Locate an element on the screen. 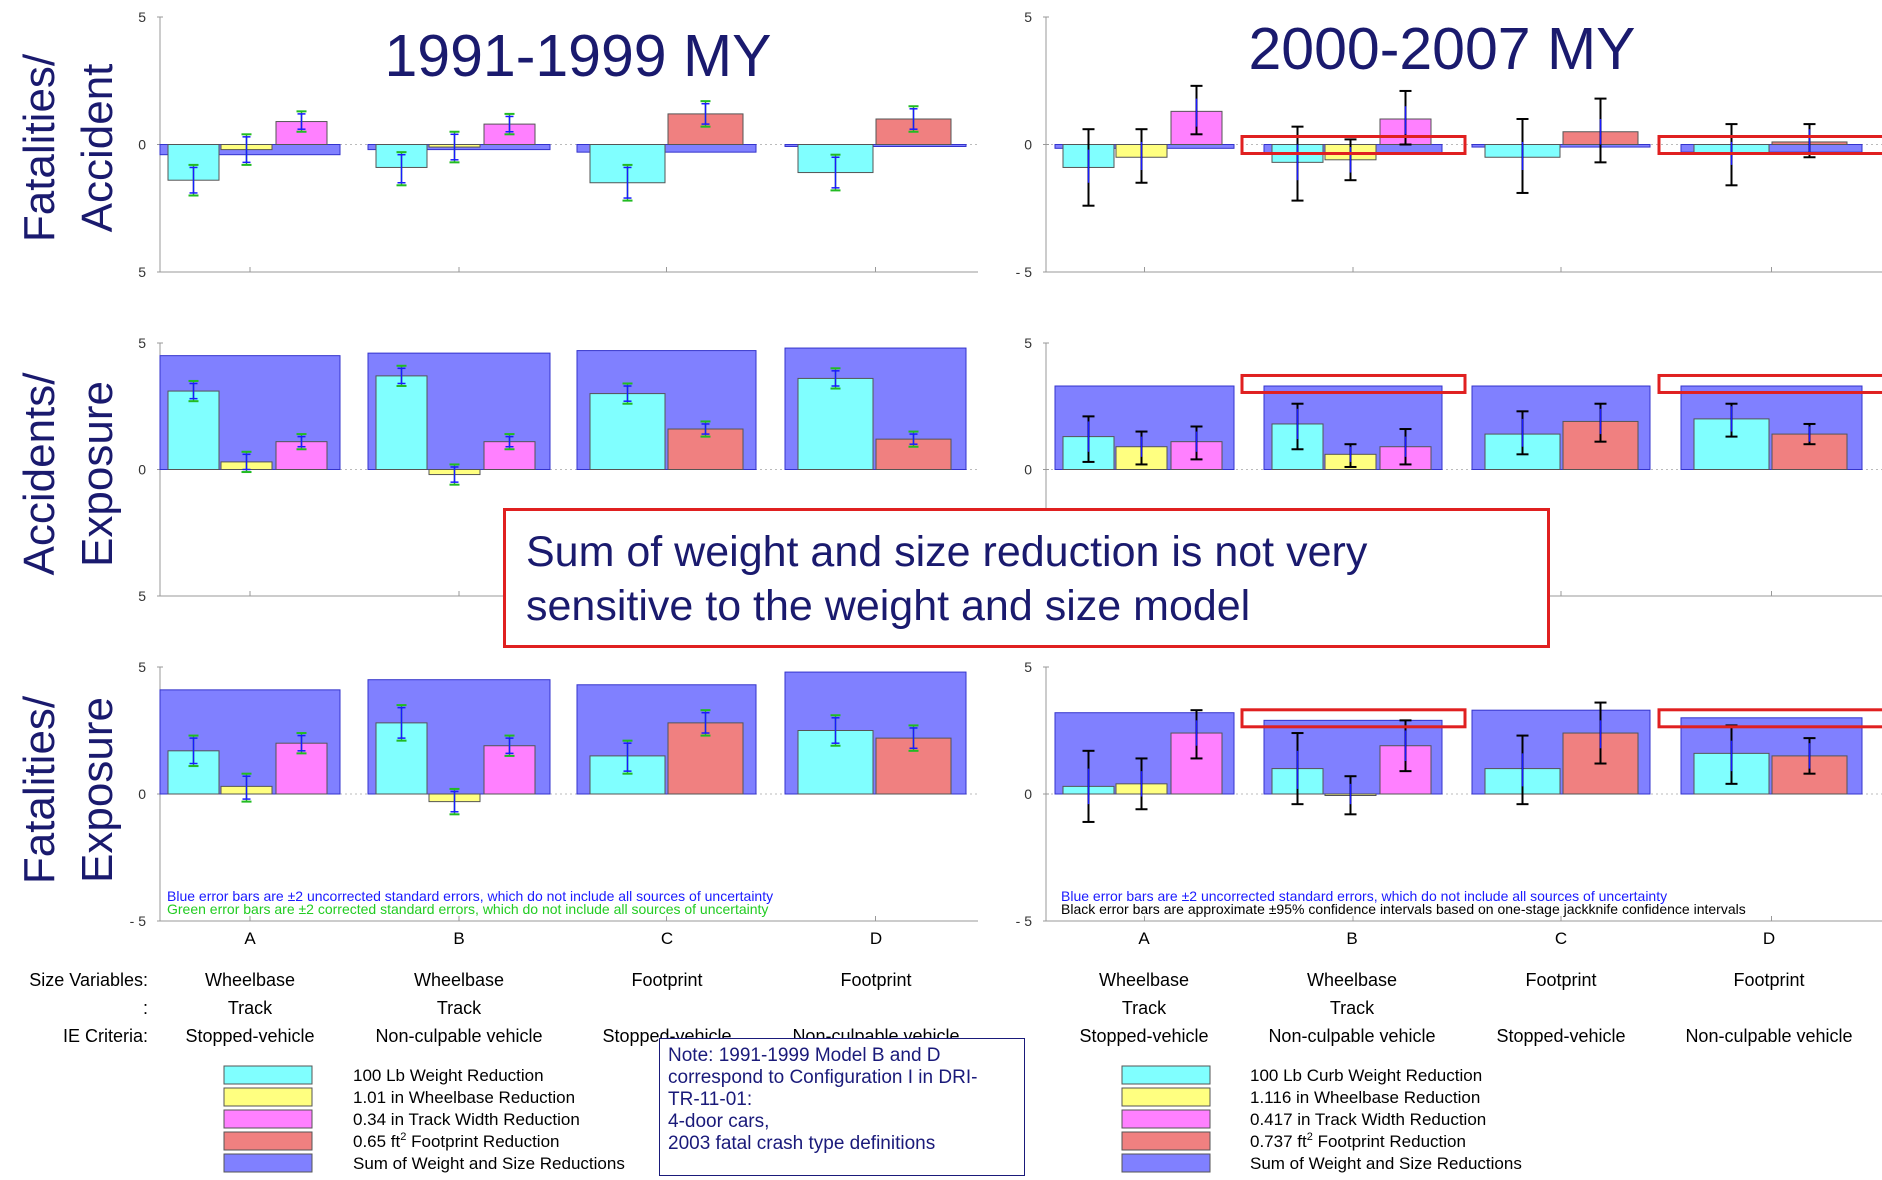 Image resolution: width=1882 pixels, height=1180 pixels. note-line: TR-11-01: is located at coordinates (710, 1099).